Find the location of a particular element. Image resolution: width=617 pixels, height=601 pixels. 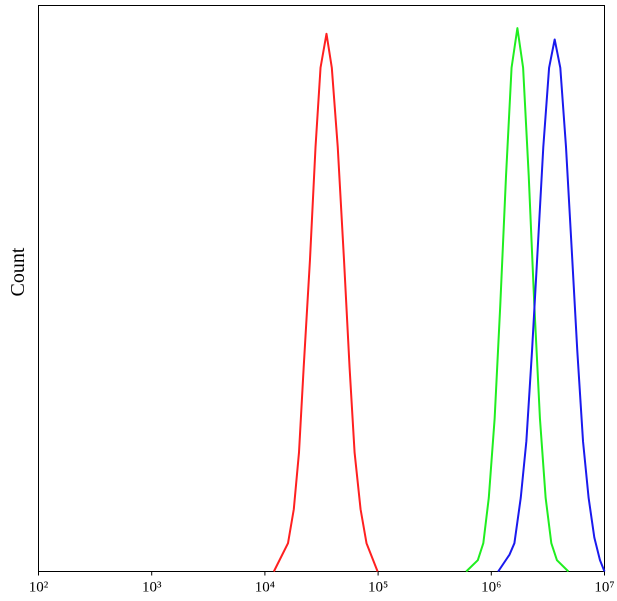

y-axis-label: Count is located at coordinates (18, 271).